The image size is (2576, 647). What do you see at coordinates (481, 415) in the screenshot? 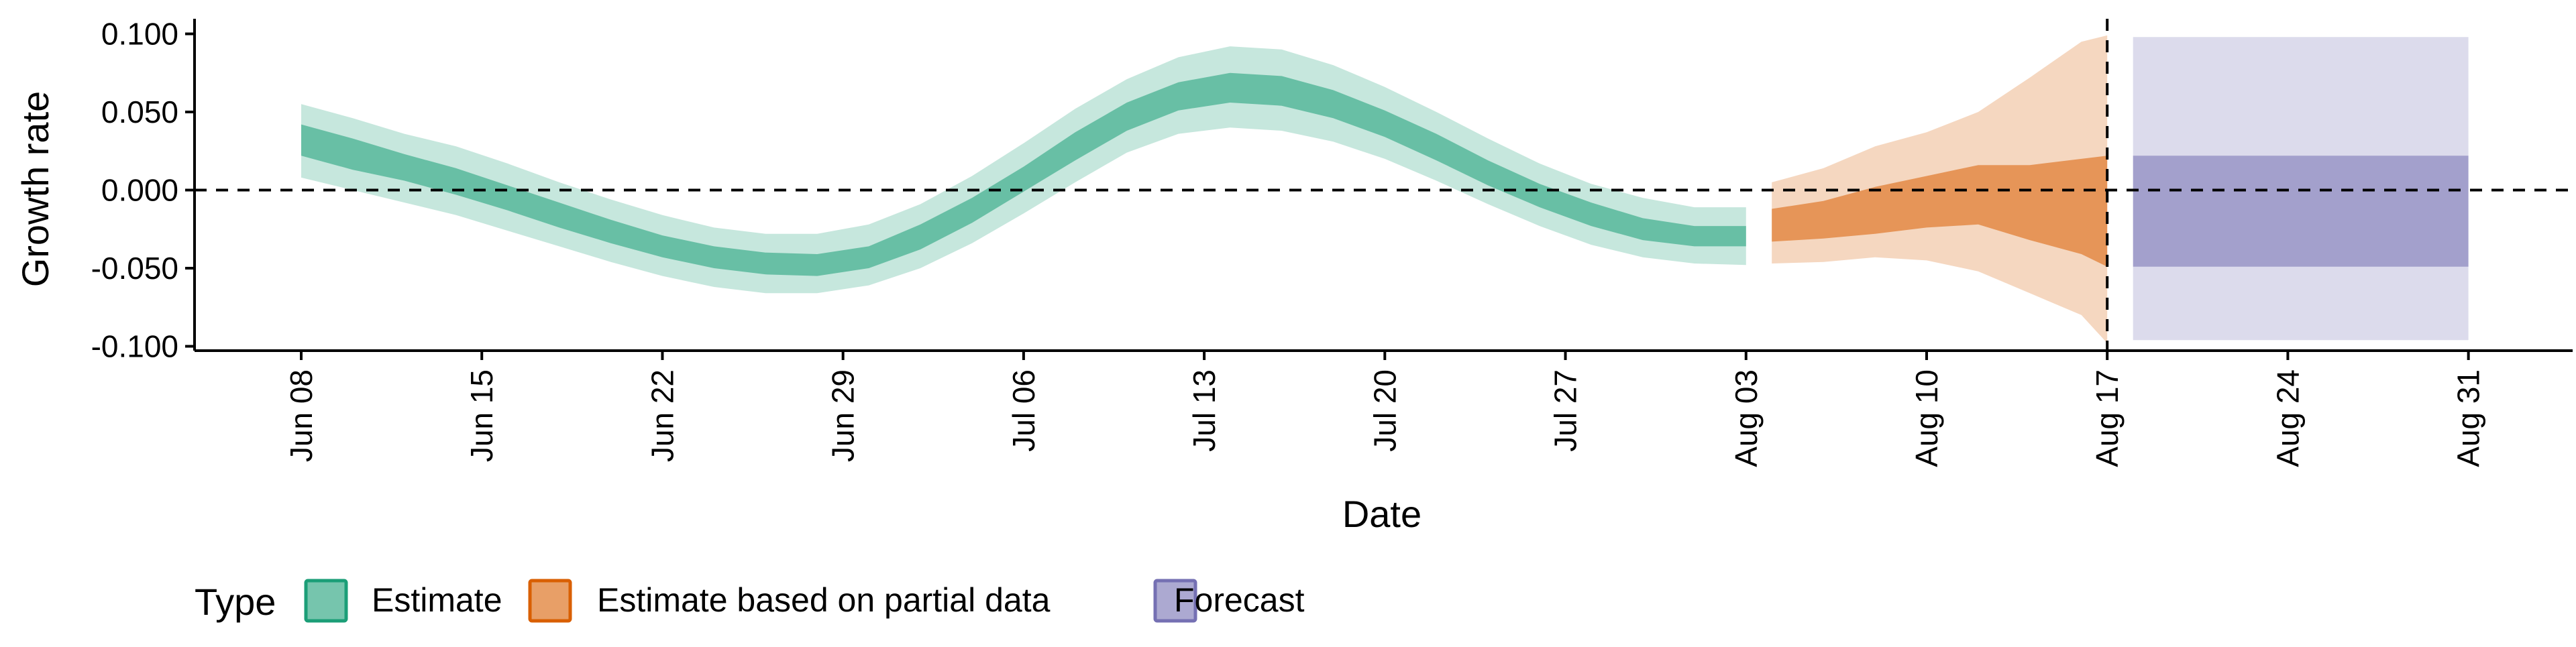
I see `x-tick-label: Jun 15` at bounding box center [481, 415].